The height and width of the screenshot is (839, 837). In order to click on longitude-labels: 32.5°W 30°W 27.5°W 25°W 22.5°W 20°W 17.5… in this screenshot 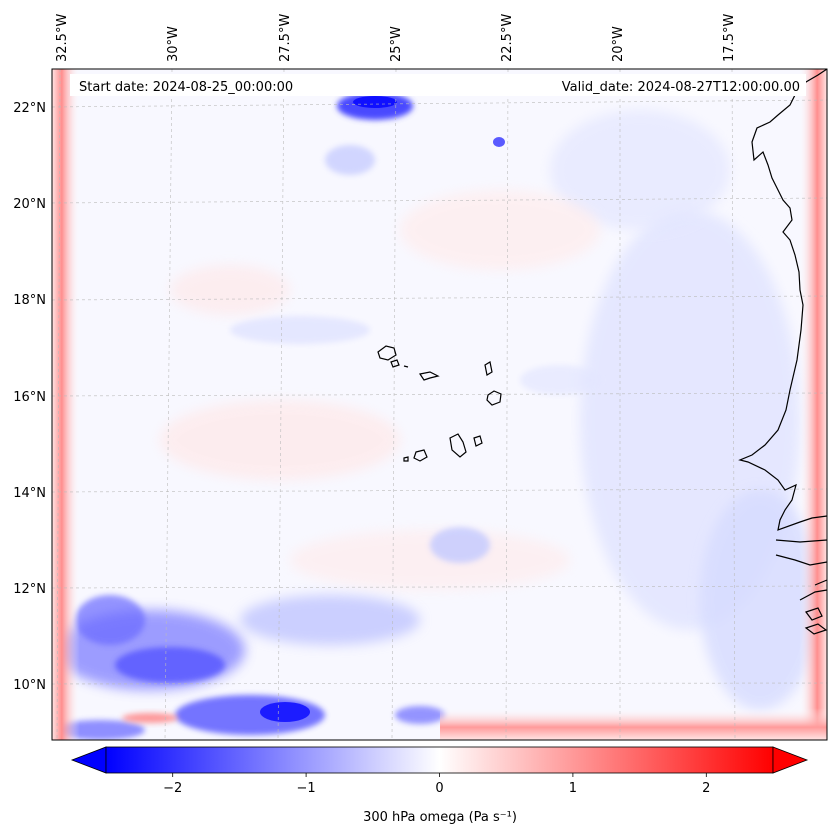, I will do `click(396, 38)`.